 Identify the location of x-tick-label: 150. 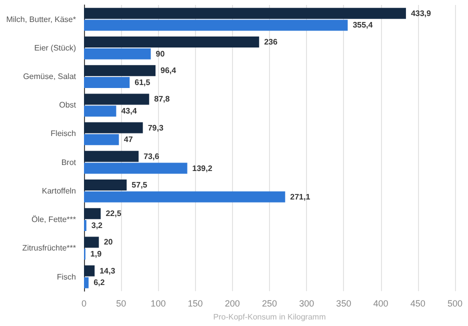
(195, 303).